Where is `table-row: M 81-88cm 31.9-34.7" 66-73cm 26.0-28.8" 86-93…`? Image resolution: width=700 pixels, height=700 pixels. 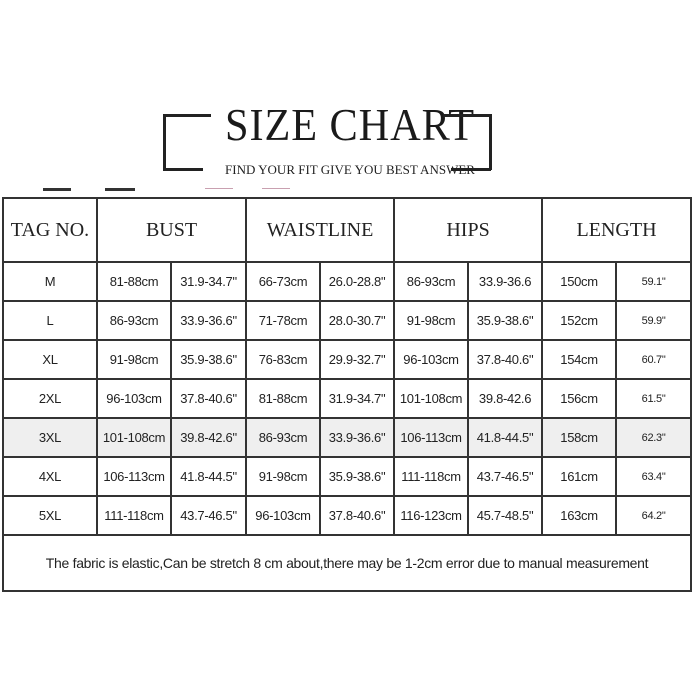
table-row: M 81-88cm 31.9-34.7" 66-73cm 26.0-28.8" 86-93… is located at coordinates (347, 281).